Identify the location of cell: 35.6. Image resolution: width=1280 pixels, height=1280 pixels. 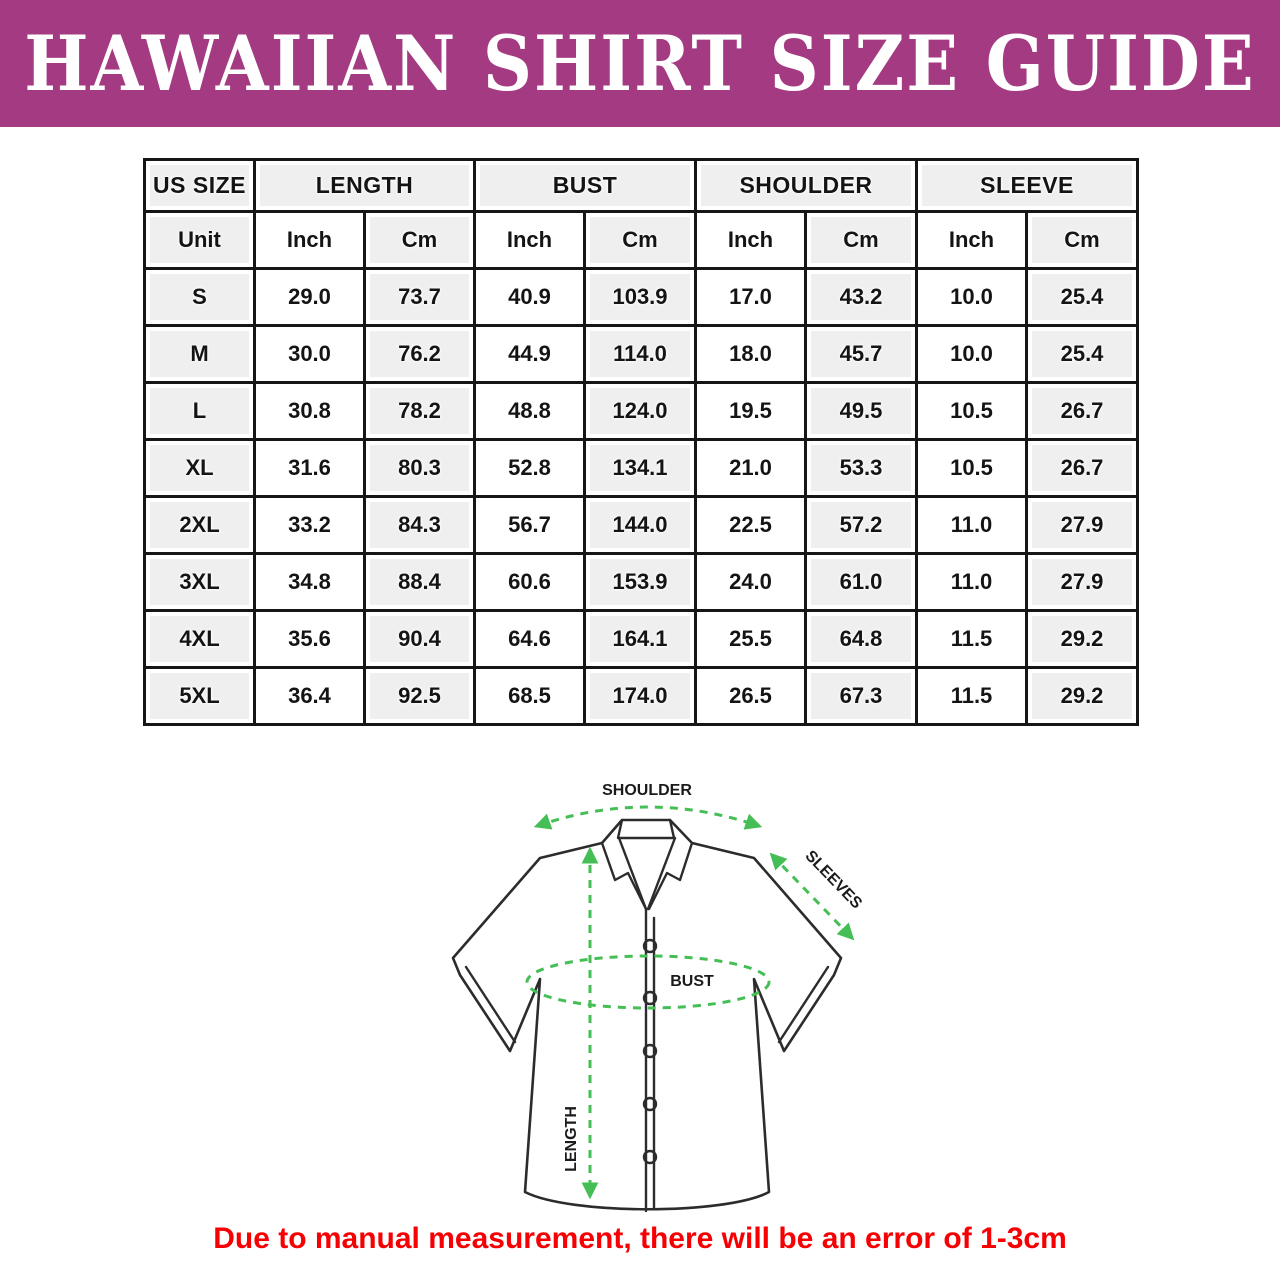
(309, 639).